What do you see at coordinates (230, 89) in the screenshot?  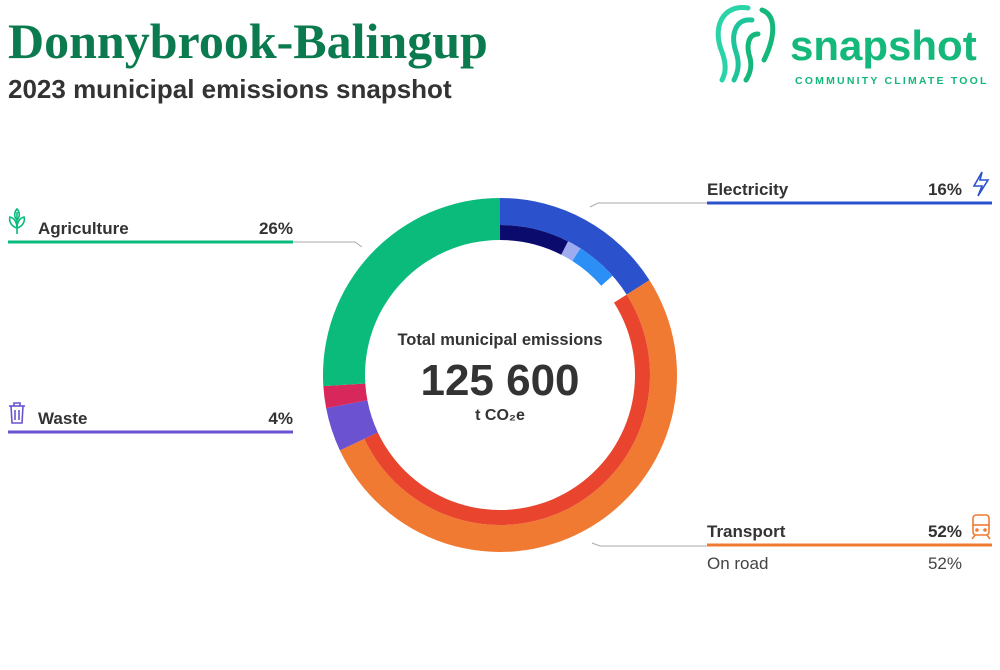 I see `chart-subtitle: 2023 municipal emissions snapshot` at bounding box center [230, 89].